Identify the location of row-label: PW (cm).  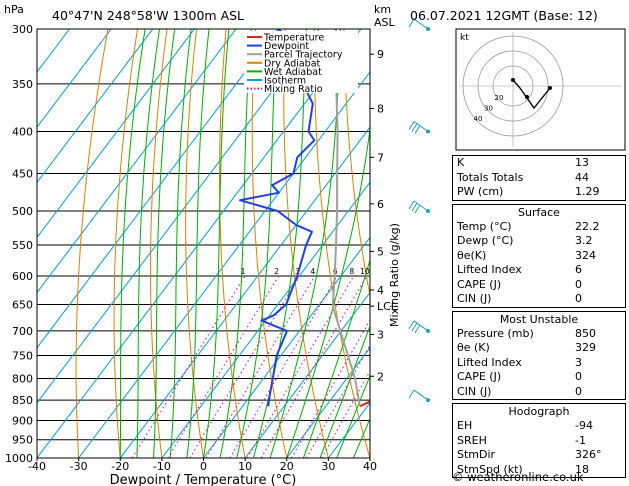
(480, 191).